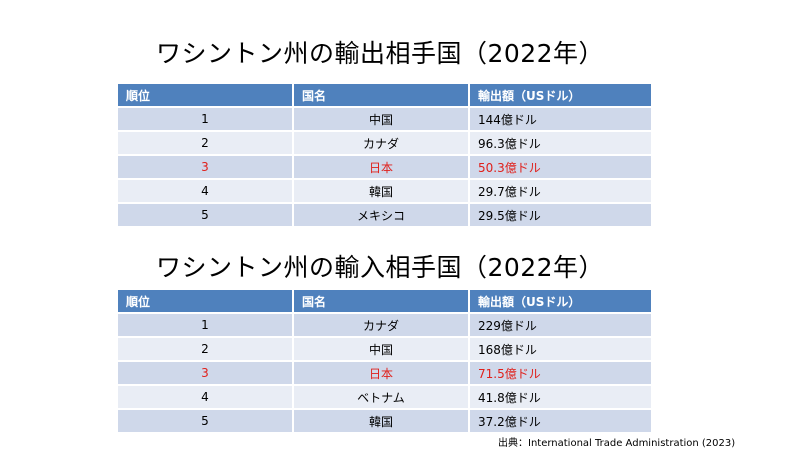 This screenshot has width=800, height=450. What do you see at coordinates (560, 420) in the screenshot?
I see `amount-cell: 37.2億ドル` at bounding box center [560, 420].